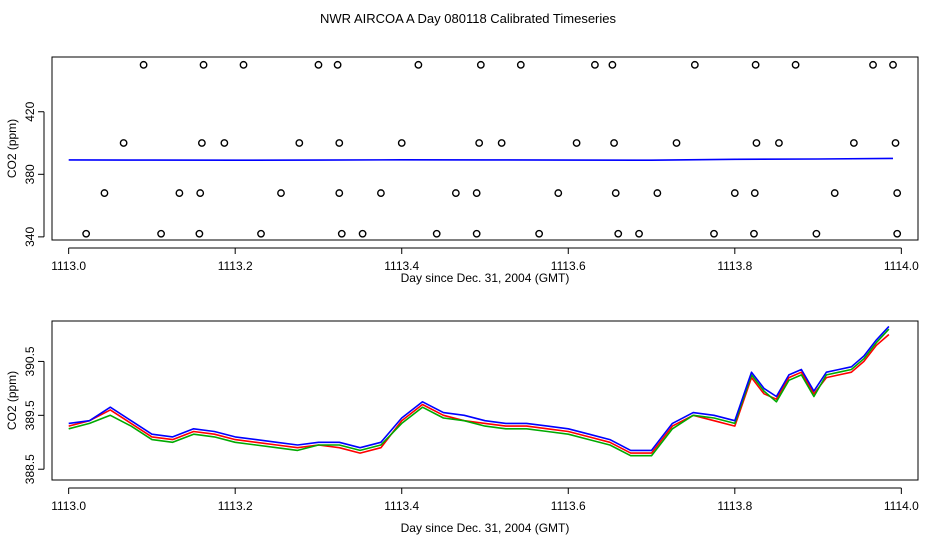  What do you see at coordinates (30, 111) in the screenshot?
I see `y-tick-label: 420` at bounding box center [30, 111].